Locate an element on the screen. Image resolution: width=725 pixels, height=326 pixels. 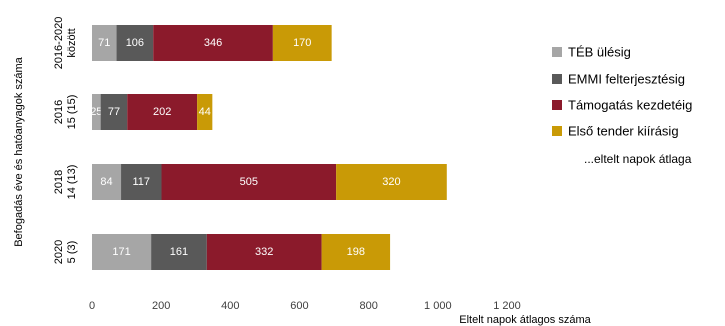
y-axis-title-text: Befogadás éve és hatóanyagok száma is located at coordinates (19, 151).